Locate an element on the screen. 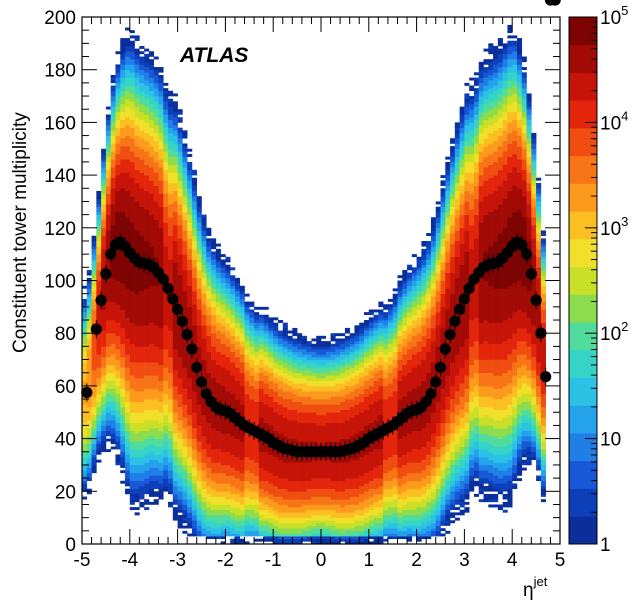  x-axis-title-superscript: jet is located at coordinates (540, 581).